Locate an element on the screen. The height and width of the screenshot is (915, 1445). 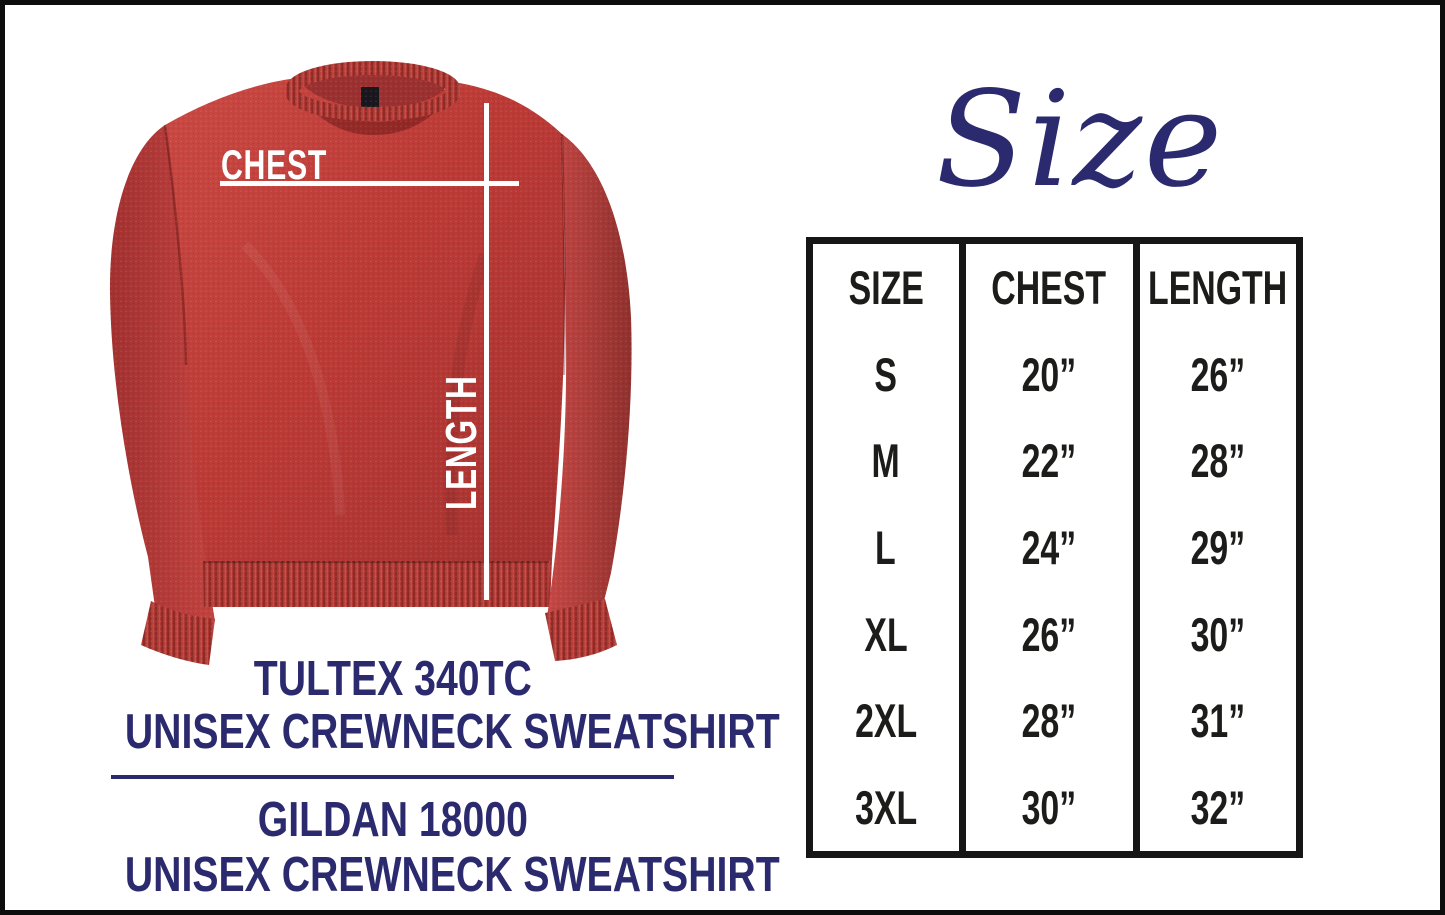
length-cell-row1-text: 26” is located at coordinates (1218, 374).